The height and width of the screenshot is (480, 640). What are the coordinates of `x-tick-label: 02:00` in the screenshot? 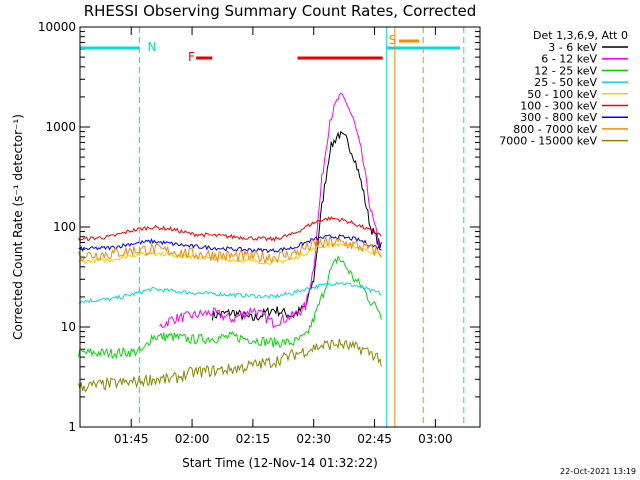 It's located at (192, 439).